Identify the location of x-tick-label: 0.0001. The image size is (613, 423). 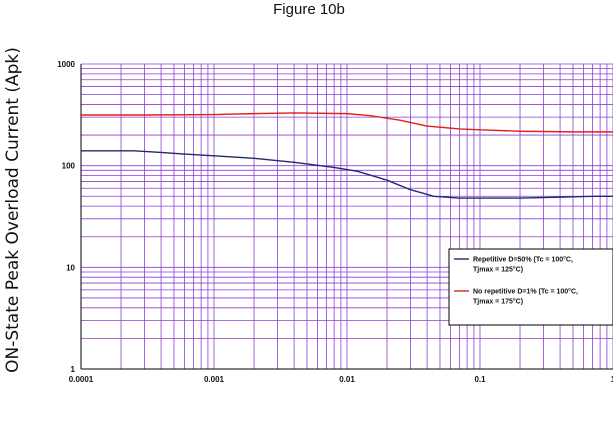
(81, 379).